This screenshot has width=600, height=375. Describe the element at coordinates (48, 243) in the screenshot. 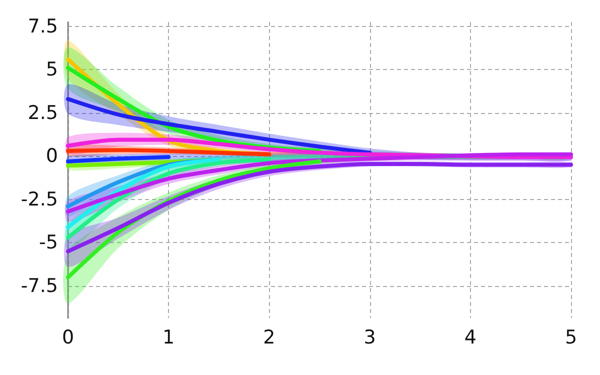

I see `y-tick-label: -5` at that location.